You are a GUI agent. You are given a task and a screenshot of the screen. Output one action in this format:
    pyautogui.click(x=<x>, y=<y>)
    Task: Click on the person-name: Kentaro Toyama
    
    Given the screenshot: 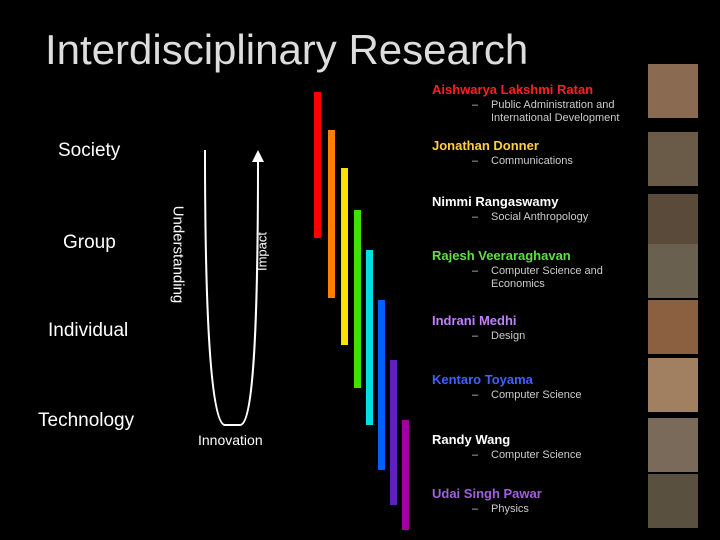 What is the action you would take?
    pyautogui.click(x=482, y=379)
    